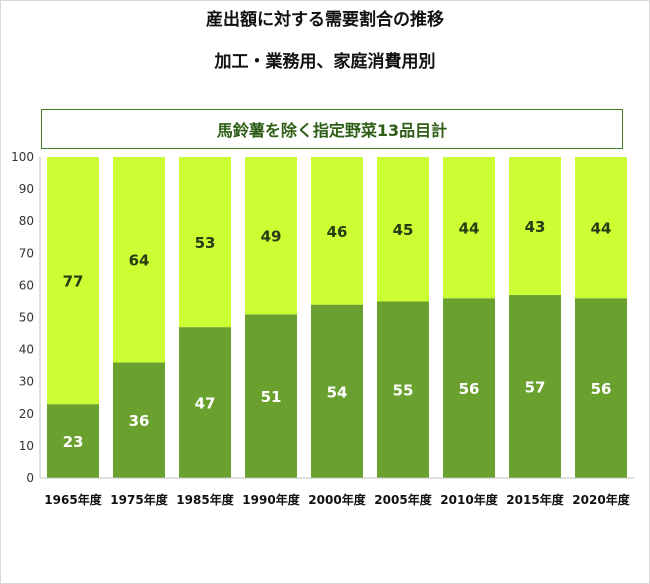 The image size is (650, 584). What do you see at coordinates (26, 189) in the screenshot?
I see `y-tick-label: 90` at bounding box center [26, 189].